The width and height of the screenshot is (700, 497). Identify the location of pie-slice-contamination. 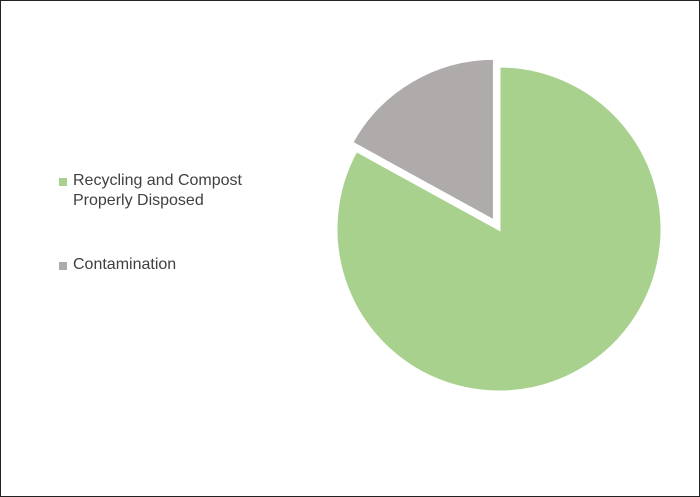
(422, 140).